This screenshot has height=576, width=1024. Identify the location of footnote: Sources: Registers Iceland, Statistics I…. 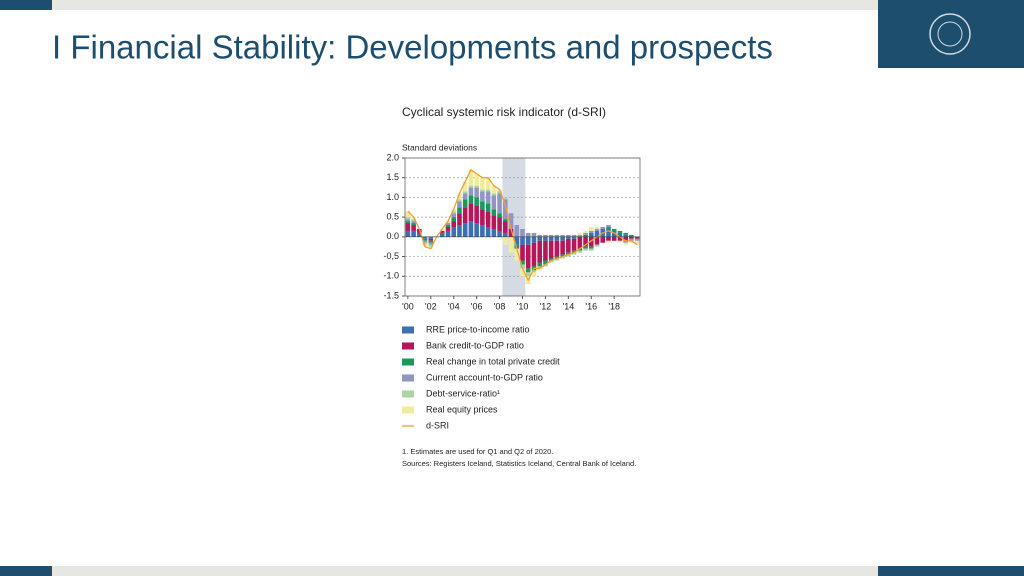
(519, 463).